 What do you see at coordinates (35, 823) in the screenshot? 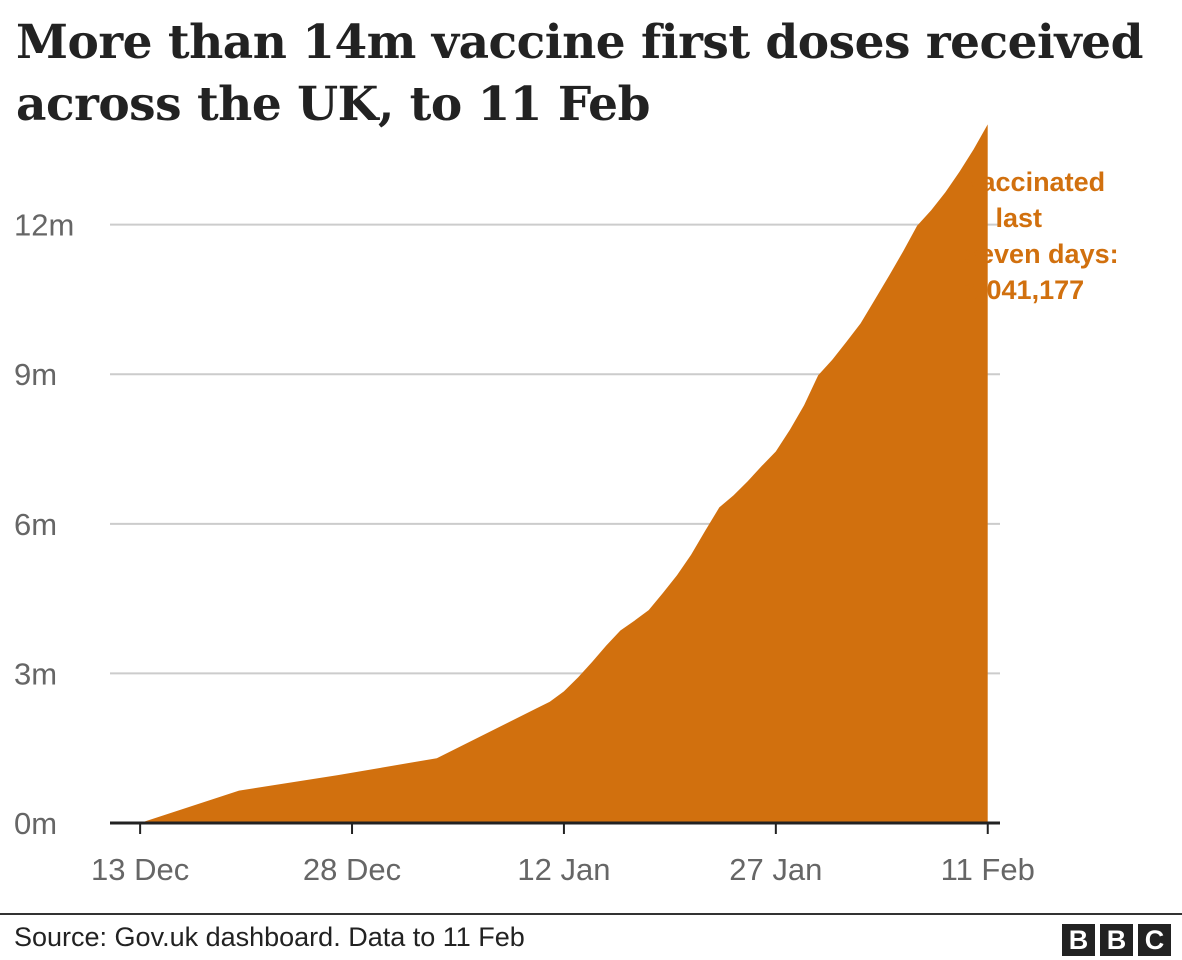
I see `y-tick-label: 0m` at bounding box center [35, 823].